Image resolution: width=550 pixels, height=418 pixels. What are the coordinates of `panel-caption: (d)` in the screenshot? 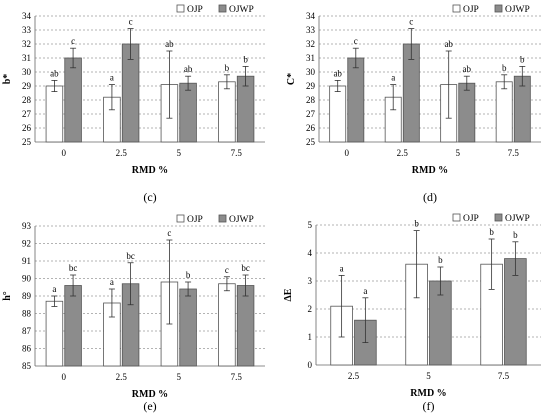 It's located at (430, 197).